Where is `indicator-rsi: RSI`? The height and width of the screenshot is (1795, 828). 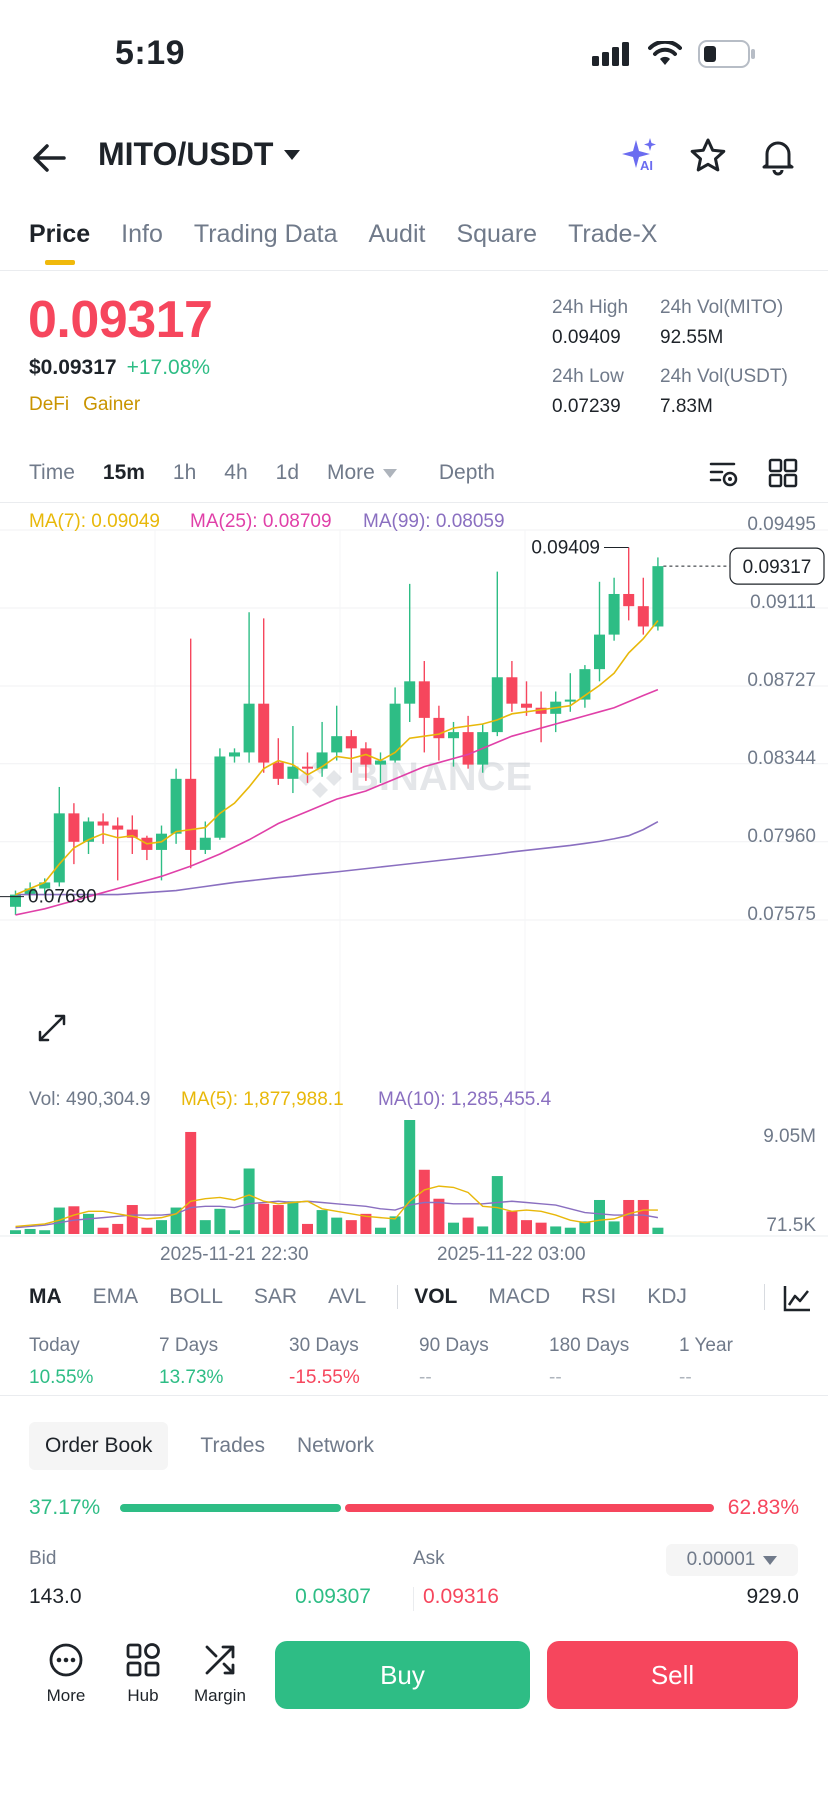 indicator-rsi: RSI is located at coordinates (599, 1296).